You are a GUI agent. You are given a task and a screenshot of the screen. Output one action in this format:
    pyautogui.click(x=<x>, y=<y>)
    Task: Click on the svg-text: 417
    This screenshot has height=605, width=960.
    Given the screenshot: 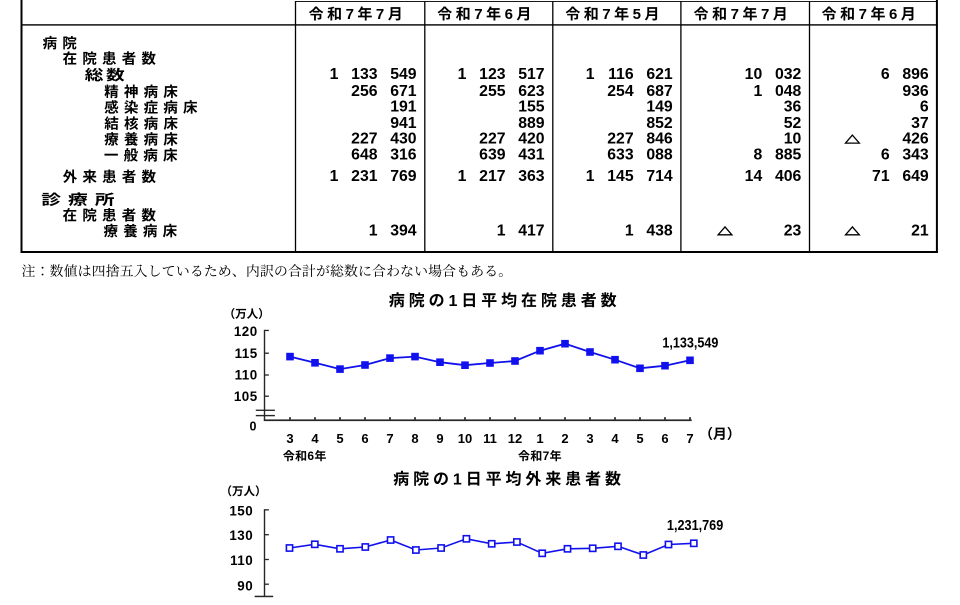 What is the action you would take?
    pyautogui.click(x=531, y=230)
    